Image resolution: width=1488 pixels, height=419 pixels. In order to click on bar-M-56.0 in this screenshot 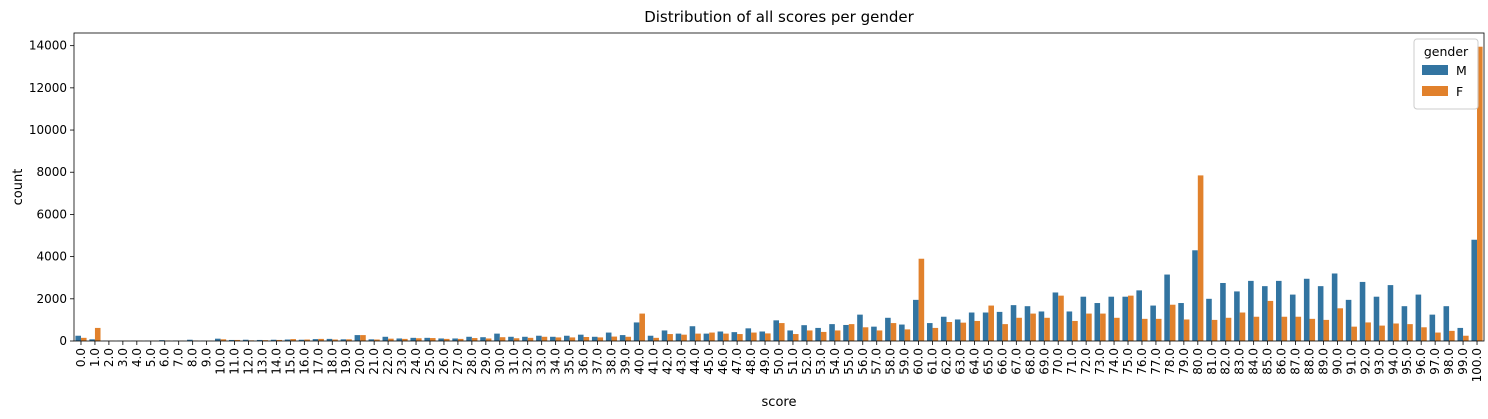, I will do `click(860, 327)`.